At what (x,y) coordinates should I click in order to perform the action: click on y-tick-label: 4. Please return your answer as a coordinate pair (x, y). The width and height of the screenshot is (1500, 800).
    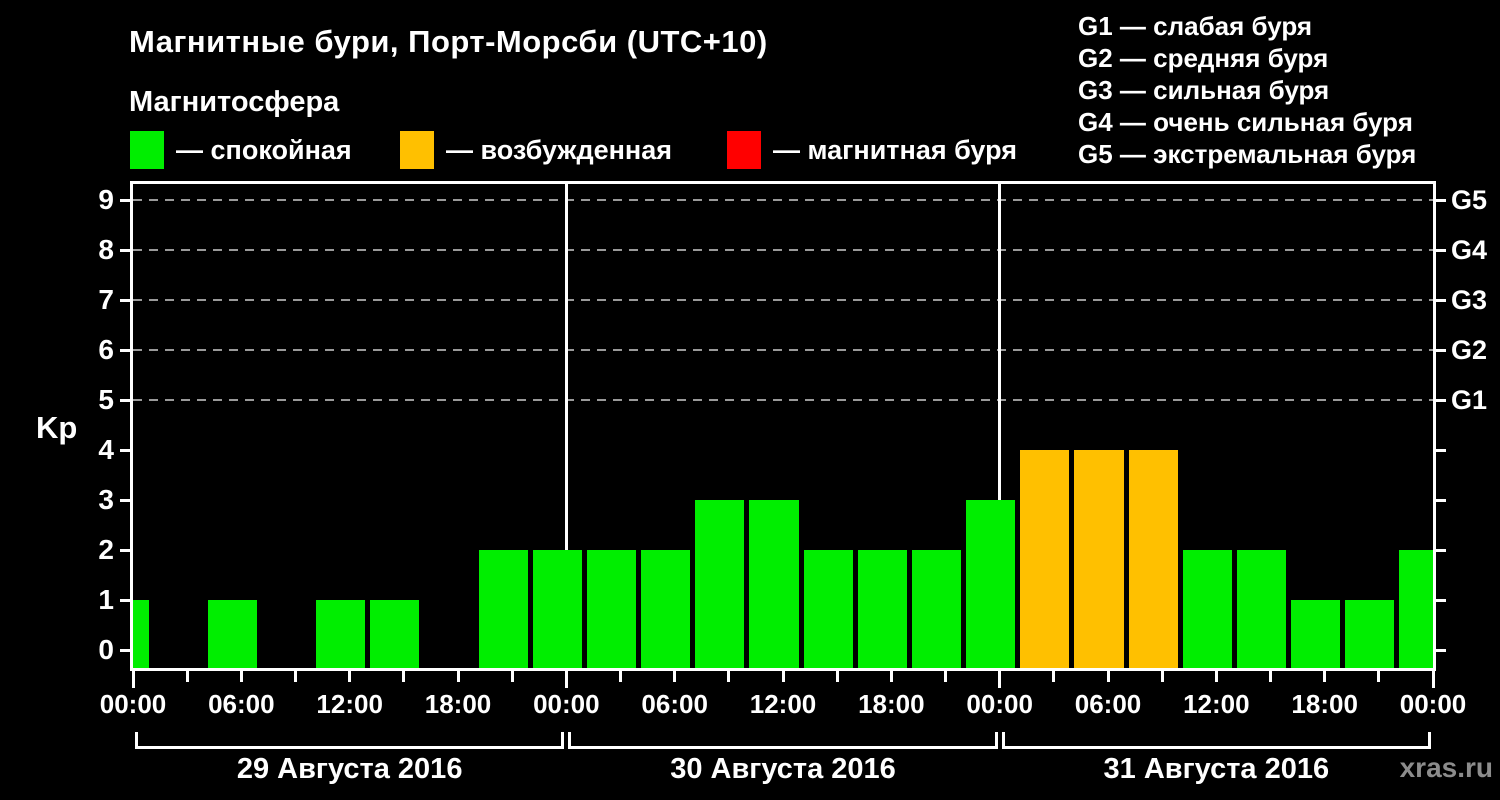
    Looking at the image, I should click on (106, 449).